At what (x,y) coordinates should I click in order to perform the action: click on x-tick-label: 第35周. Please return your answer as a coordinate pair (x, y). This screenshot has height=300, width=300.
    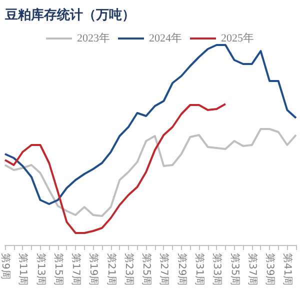
    Looking at the image, I should click on (234, 269).